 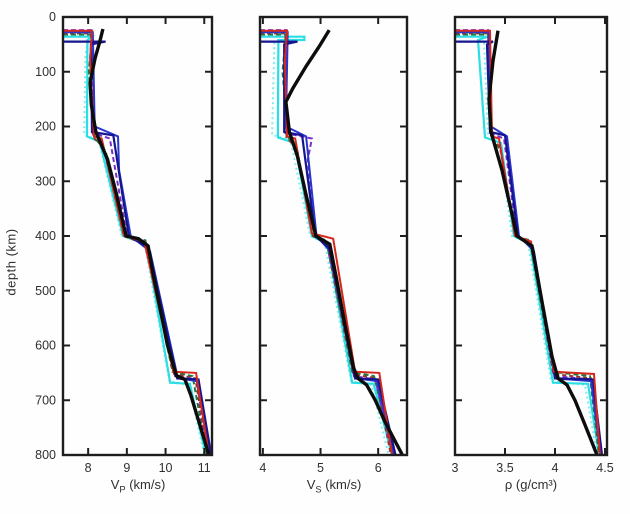 I want to click on depth-tick-label: 400, so click(x=45, y=236).